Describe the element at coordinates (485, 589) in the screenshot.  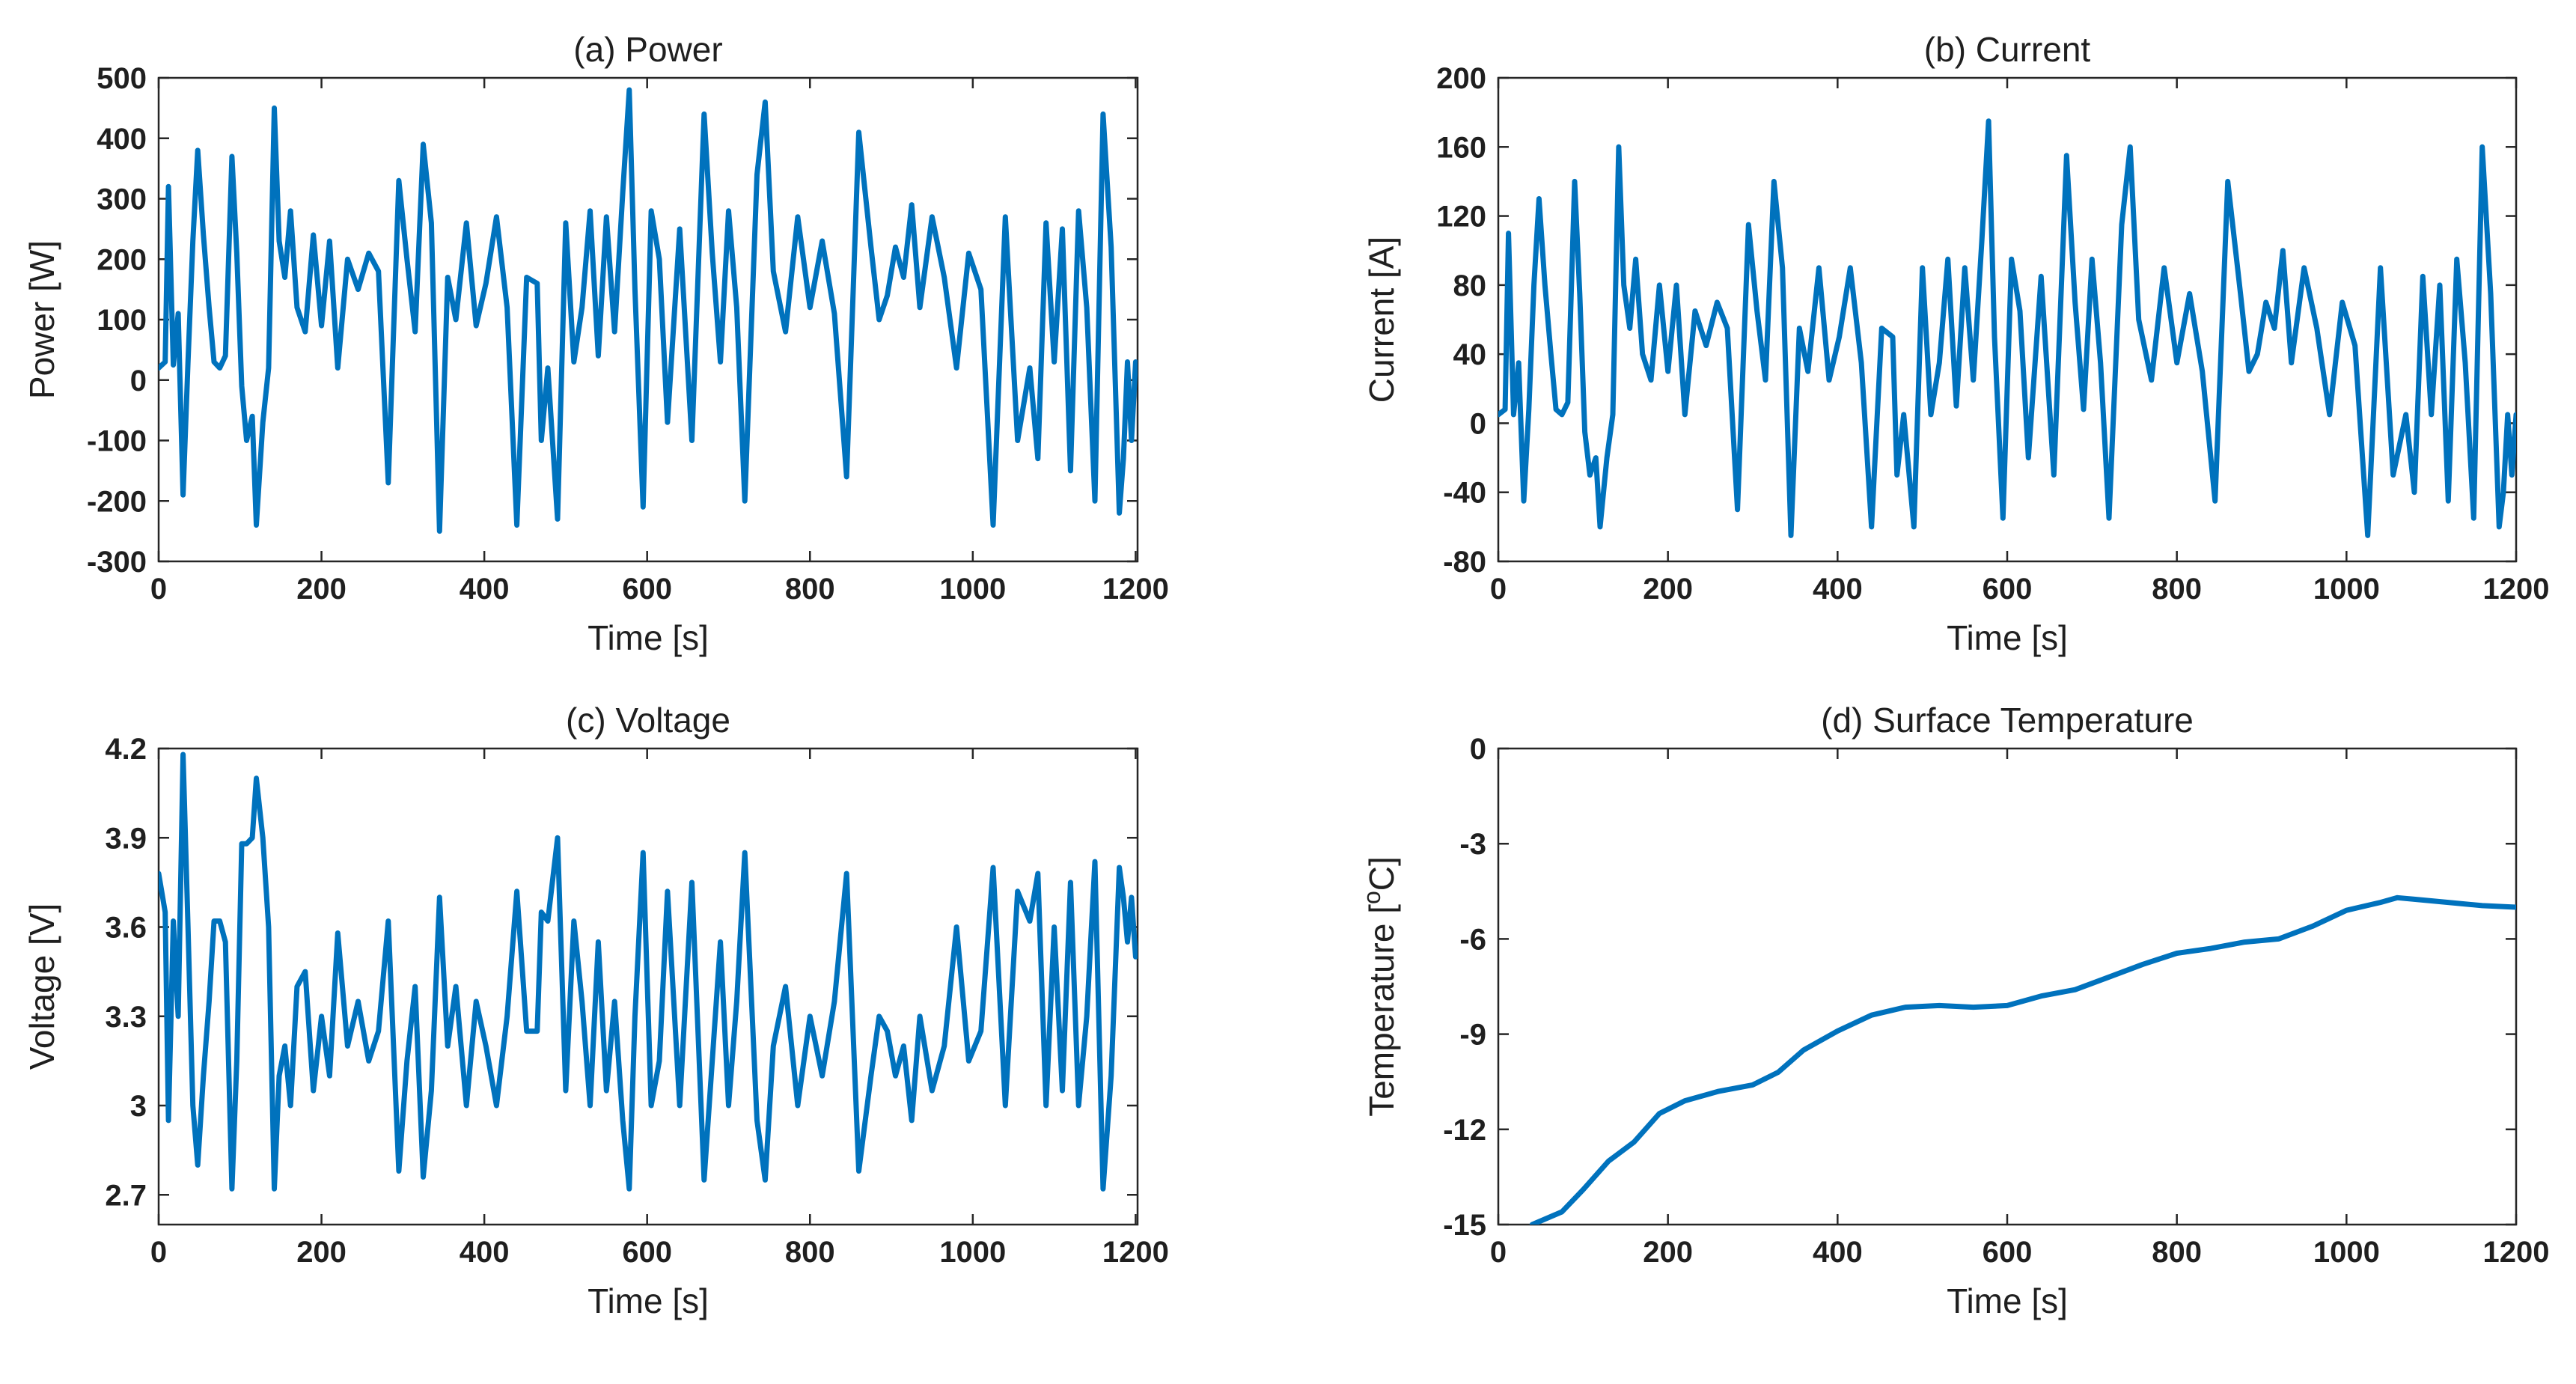
I see `chart-0-xtick-label-400: 400` at that location.